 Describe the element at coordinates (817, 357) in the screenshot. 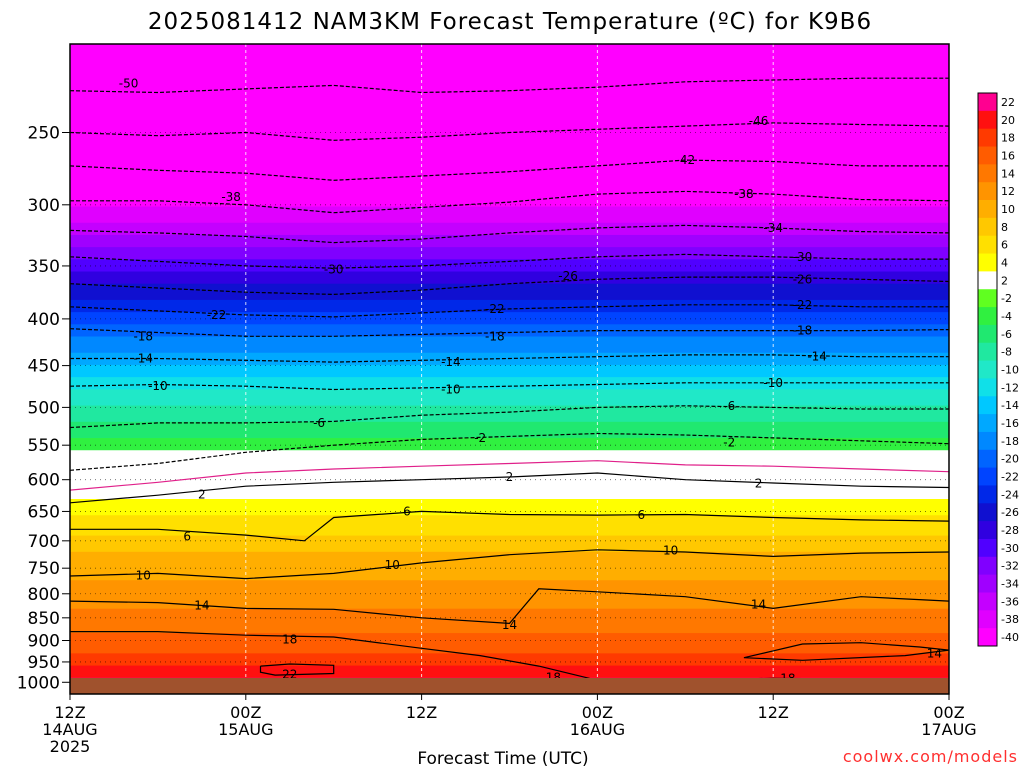

I see `isotherm-label: -14` at that location.